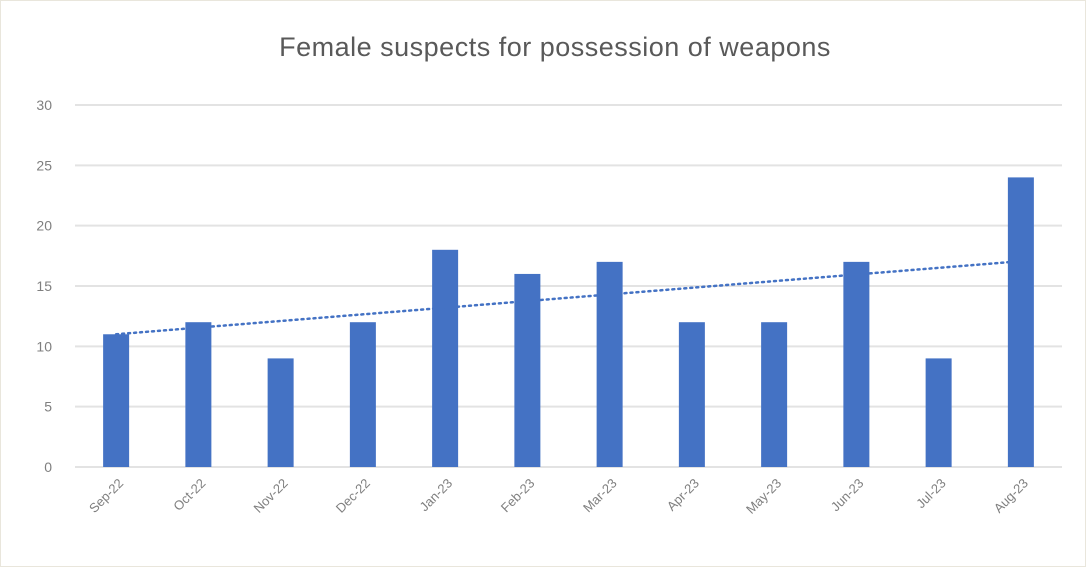  Describe the element at coordinates (1011, 496) in the screenshot. I see `x-tick-label: Aug-23` at that location.